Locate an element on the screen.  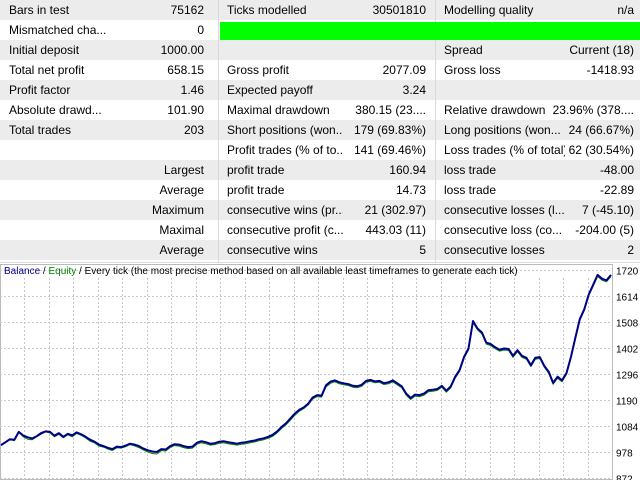
y-tick-label: 1296 is located at coordinates (627, 376).